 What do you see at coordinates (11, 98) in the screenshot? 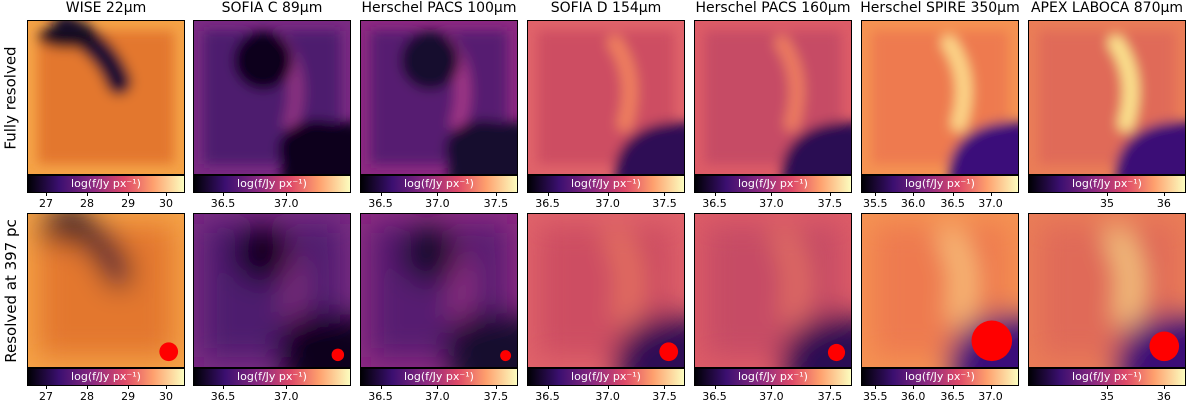
I see `row-label-text: Fully resolved` at bounding box center [11, 98].